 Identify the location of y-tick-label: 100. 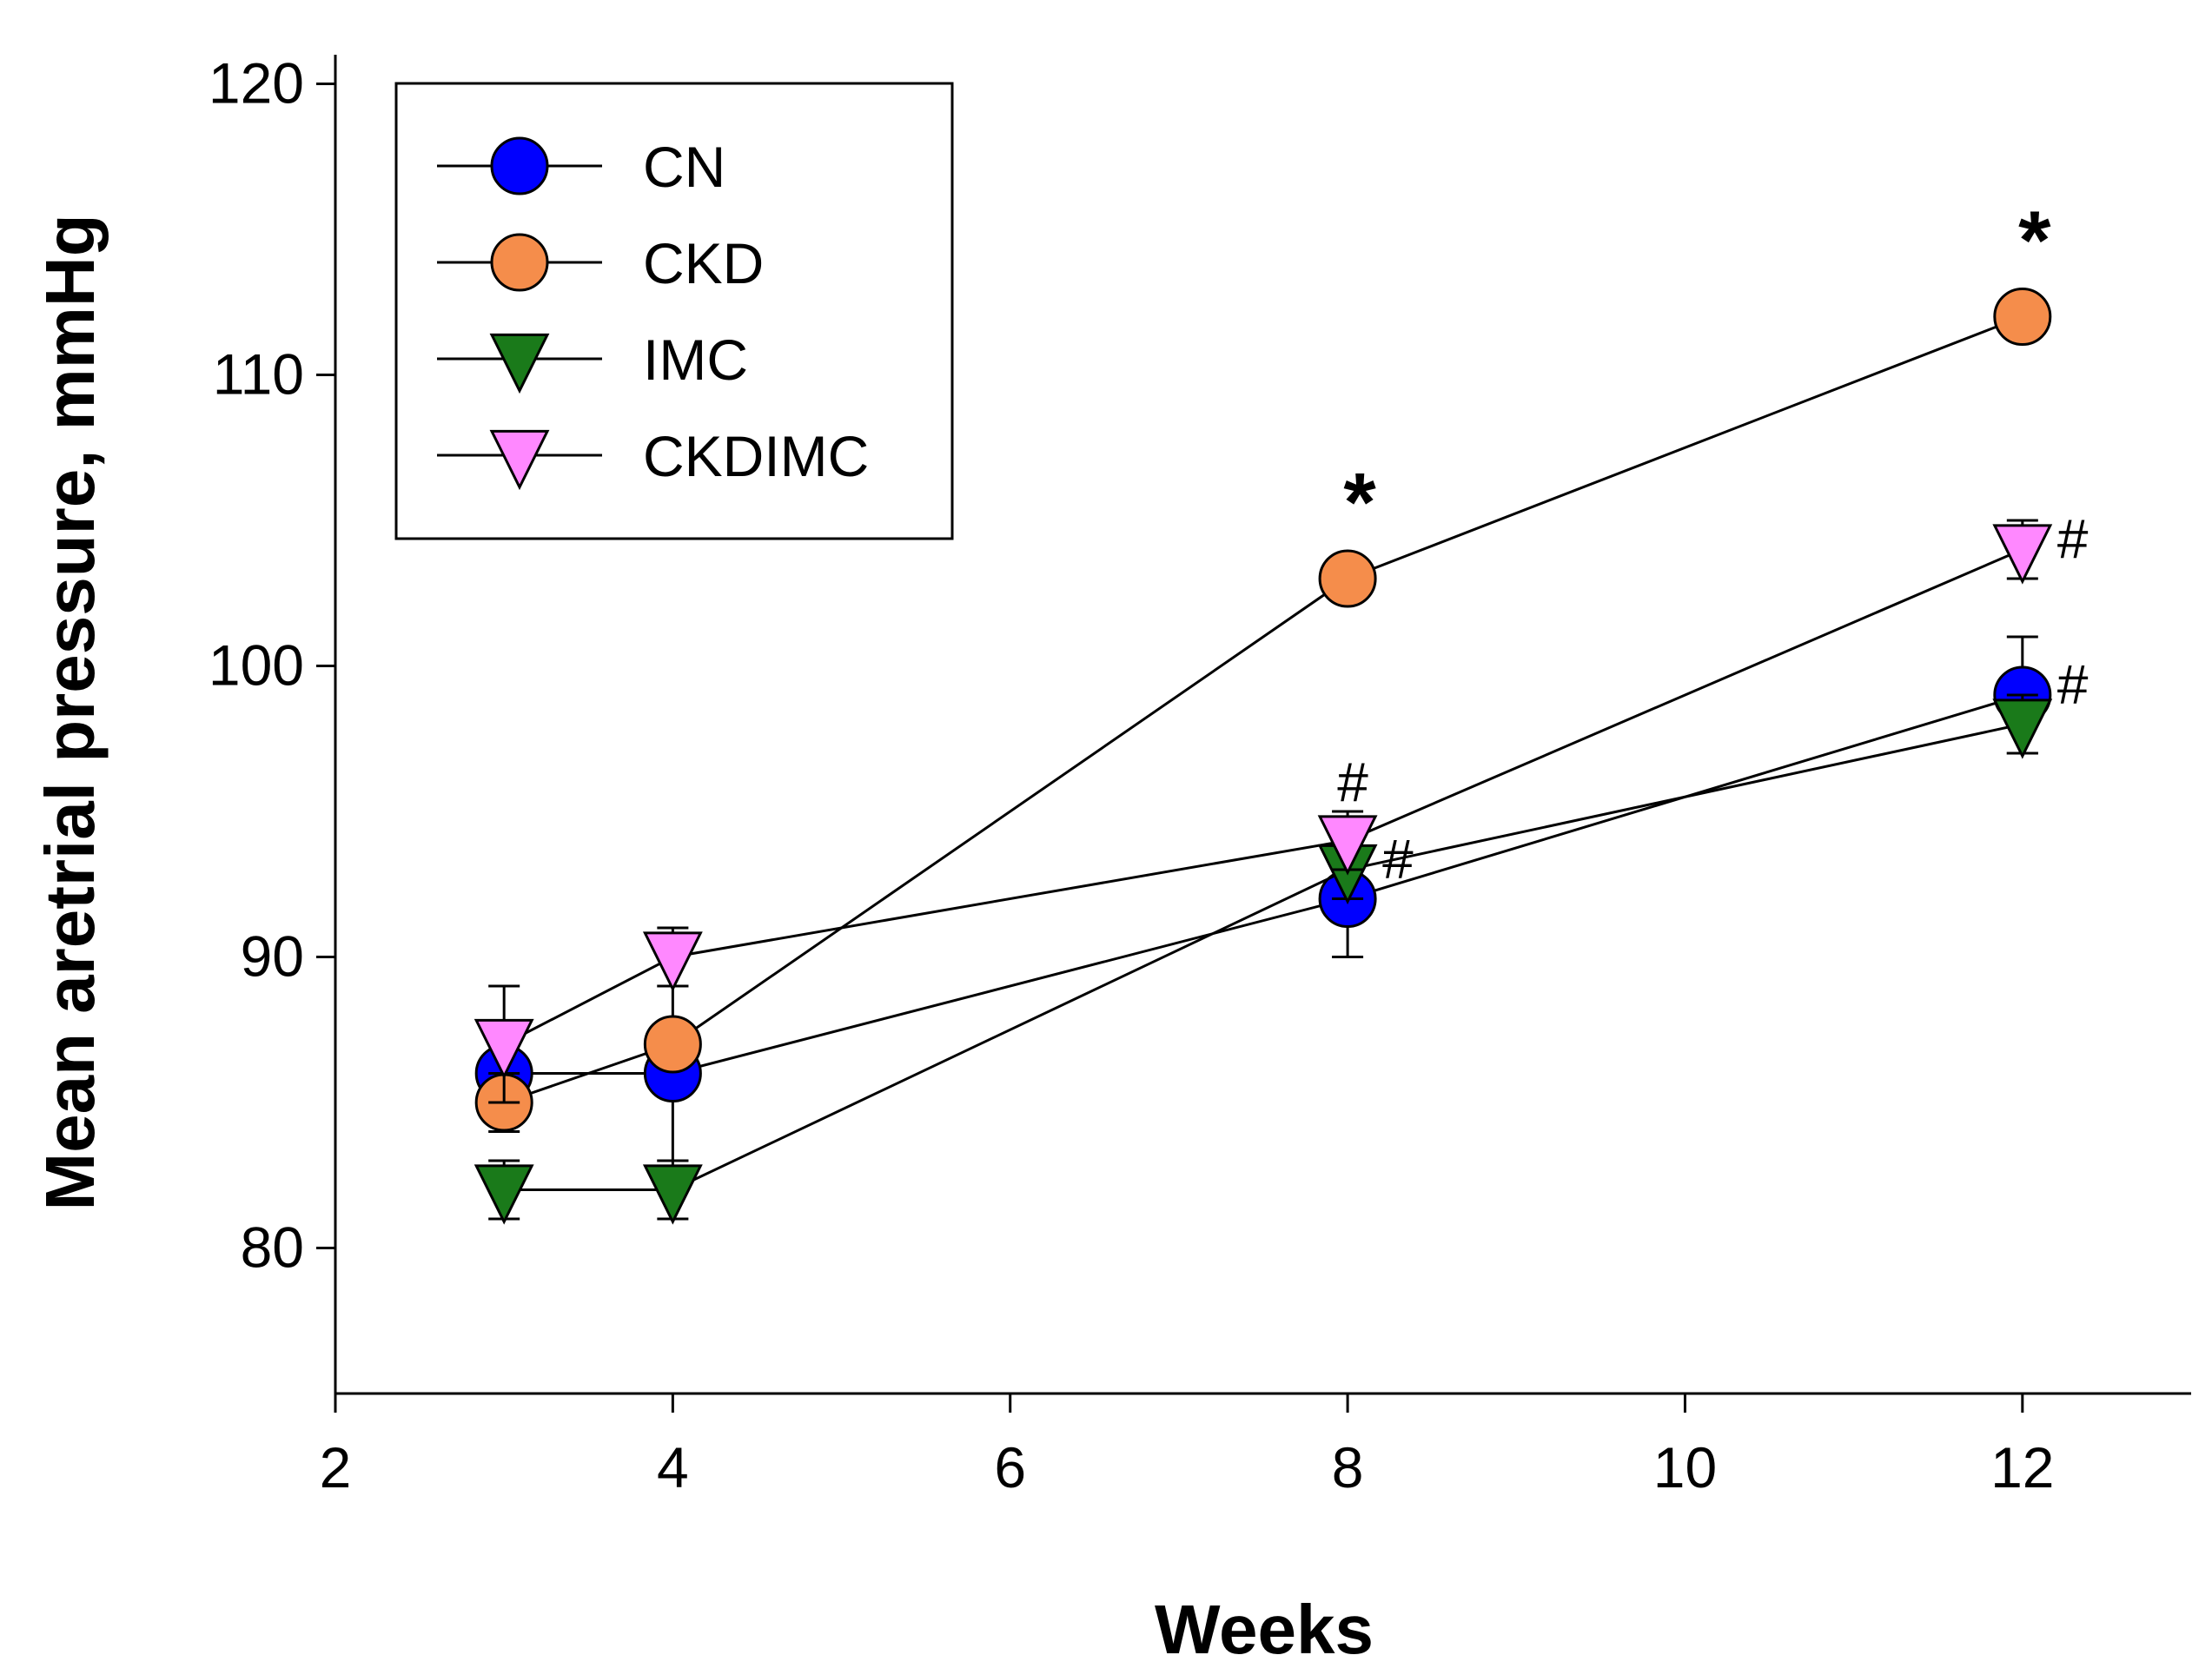
(256, 665).